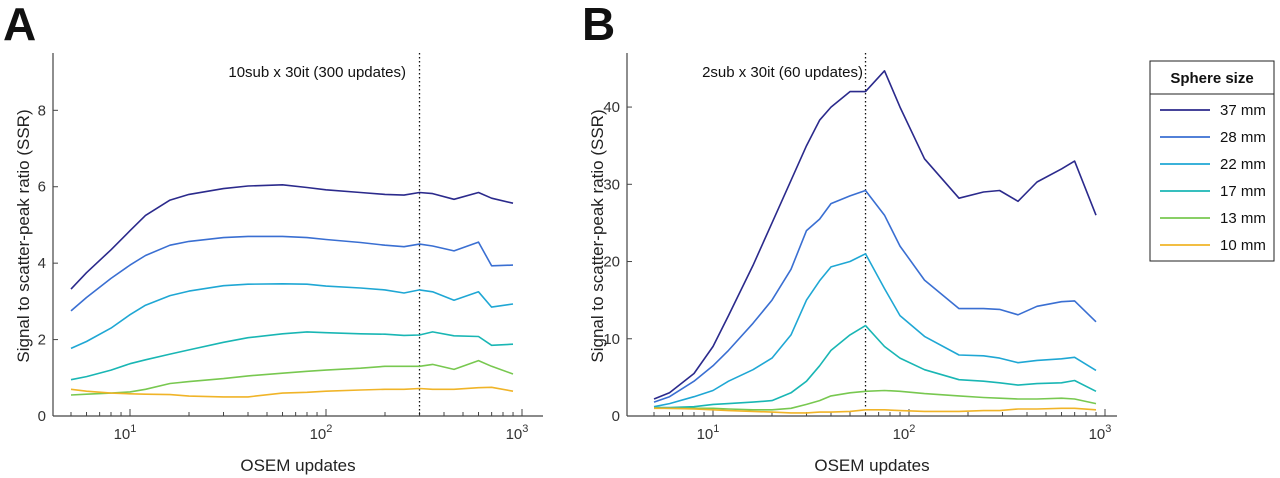 The height and width of the screenshot is (478, 1280). I want to click on panel-letter-b: B, so click(598, 25).